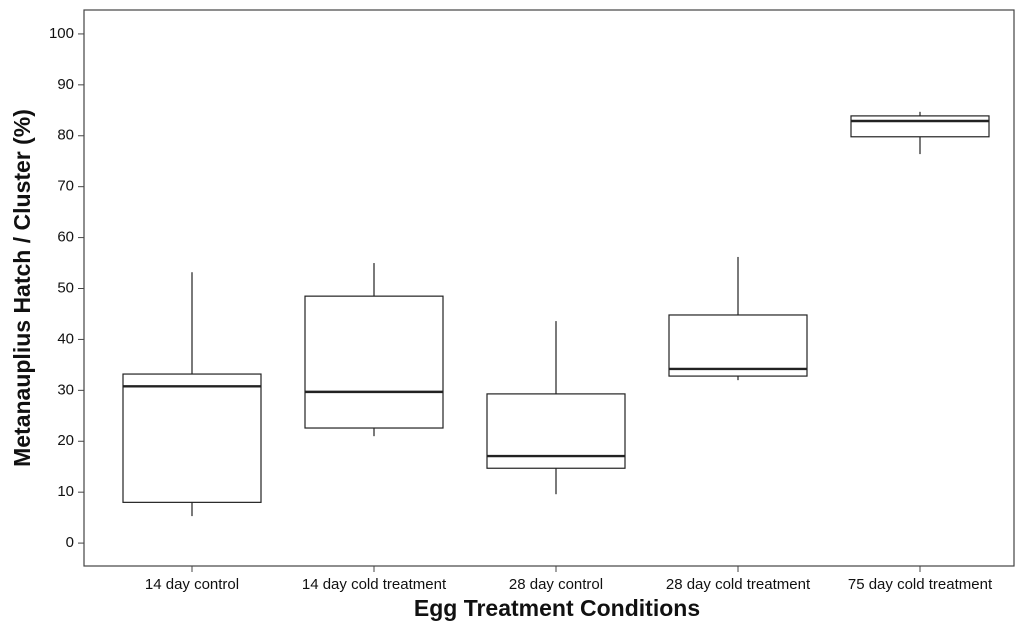 This screenshot has width=1017, height=628. Describe the element at coordinates (65, 135) in the screenshot. I see `y-tick-label: 80` at that location.